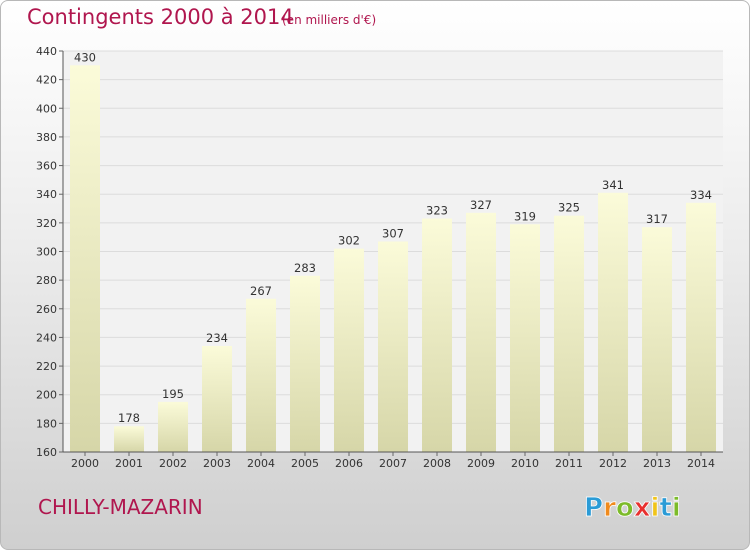  I want to click on bar-2003, so click(217, 399).